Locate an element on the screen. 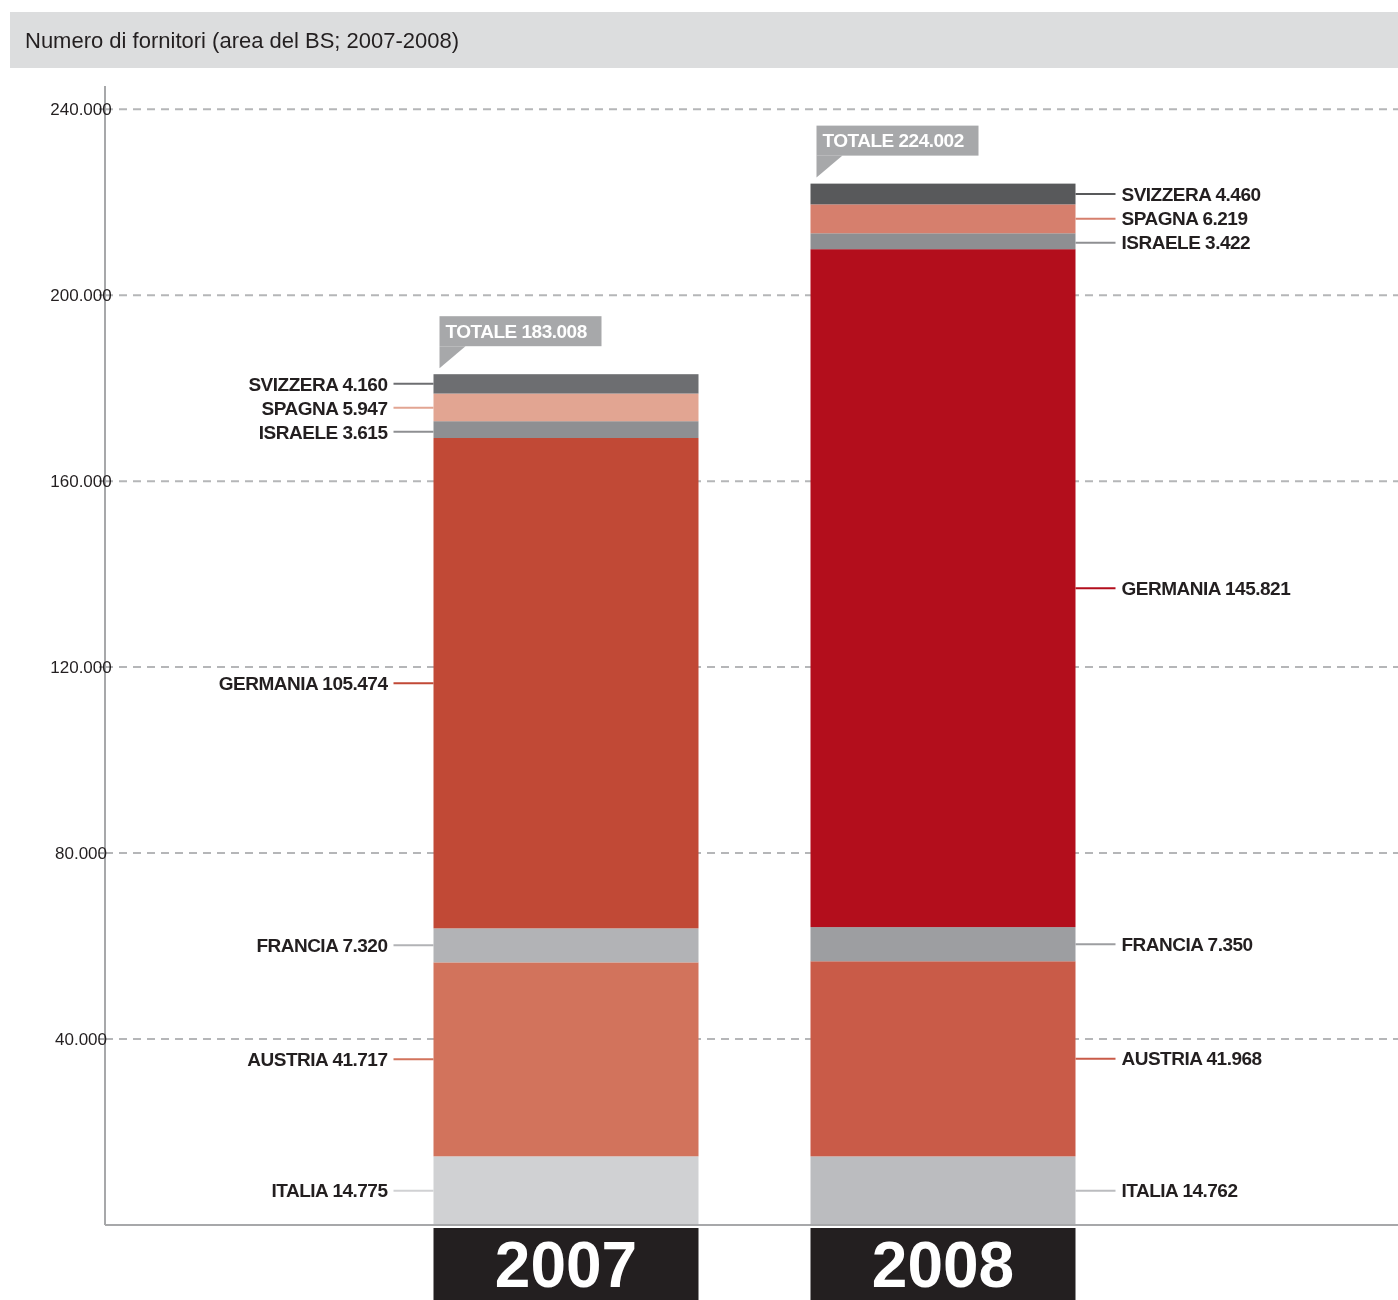 The width and height of the screenshot is (1398, 1300). text: AUSTRIA 41.717 is located at coordinates (317, 1059).